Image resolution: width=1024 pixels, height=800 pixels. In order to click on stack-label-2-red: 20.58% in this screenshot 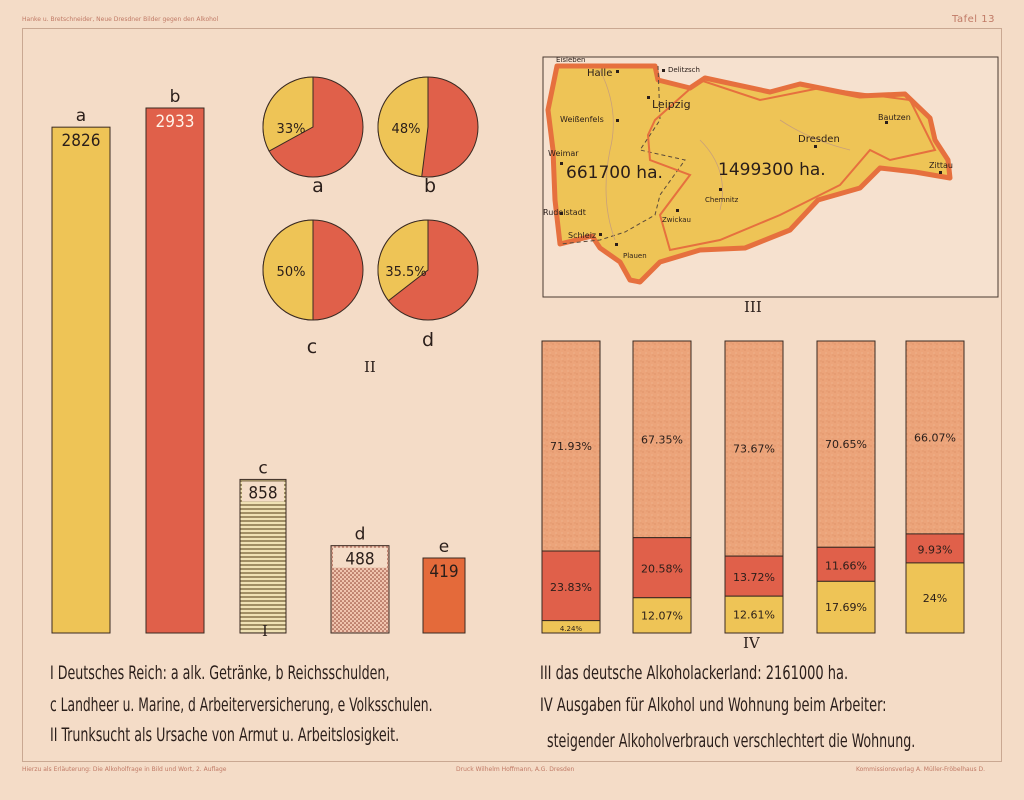, I will do `click(662, 569)`.